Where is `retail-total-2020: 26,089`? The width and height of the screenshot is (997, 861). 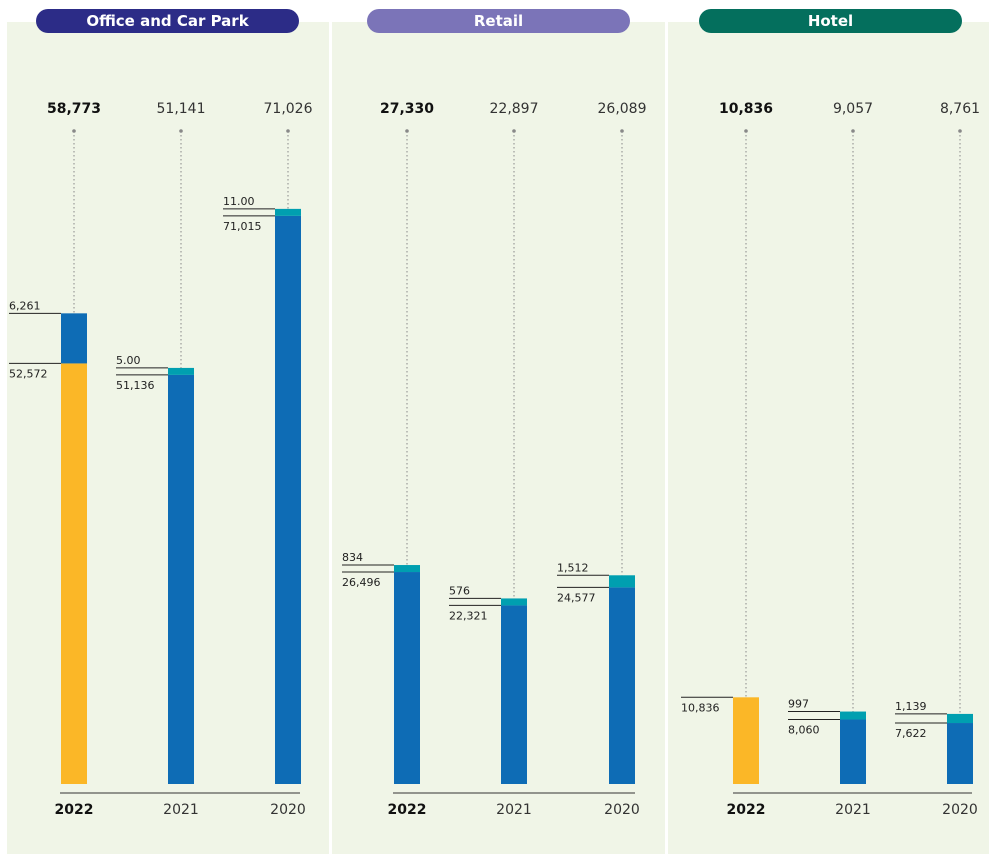
retail-total-2020: 26,089 is located at coordinates (622, 109).